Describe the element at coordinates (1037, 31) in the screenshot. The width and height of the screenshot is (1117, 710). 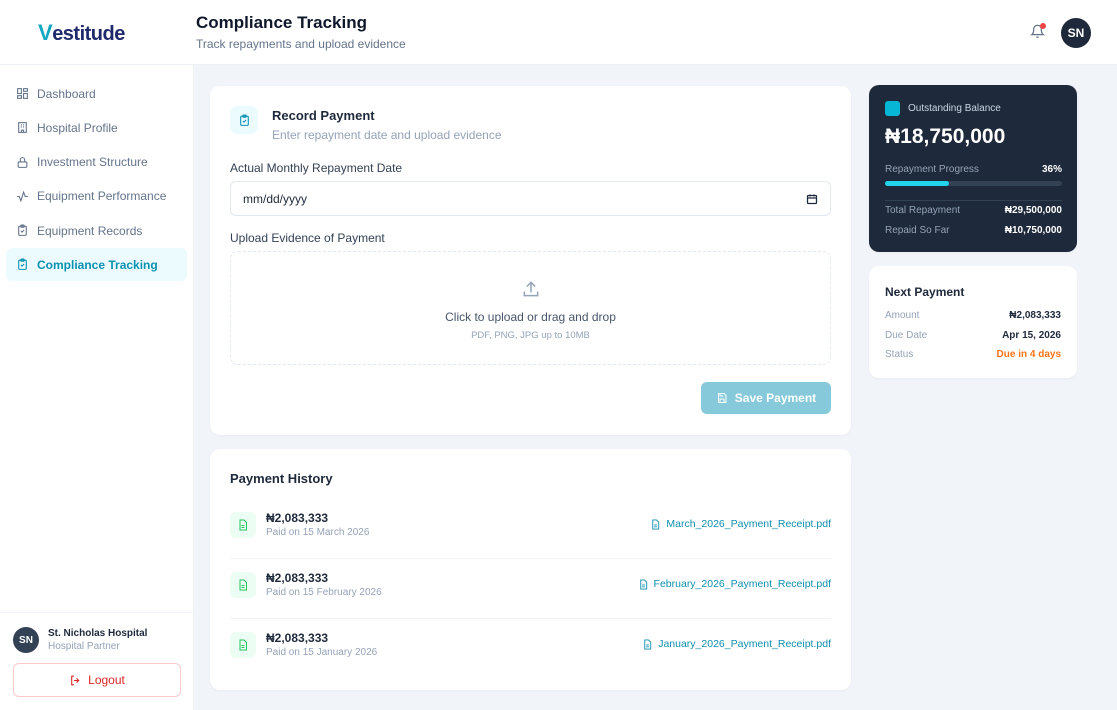
I see `bell-icon` at that location.